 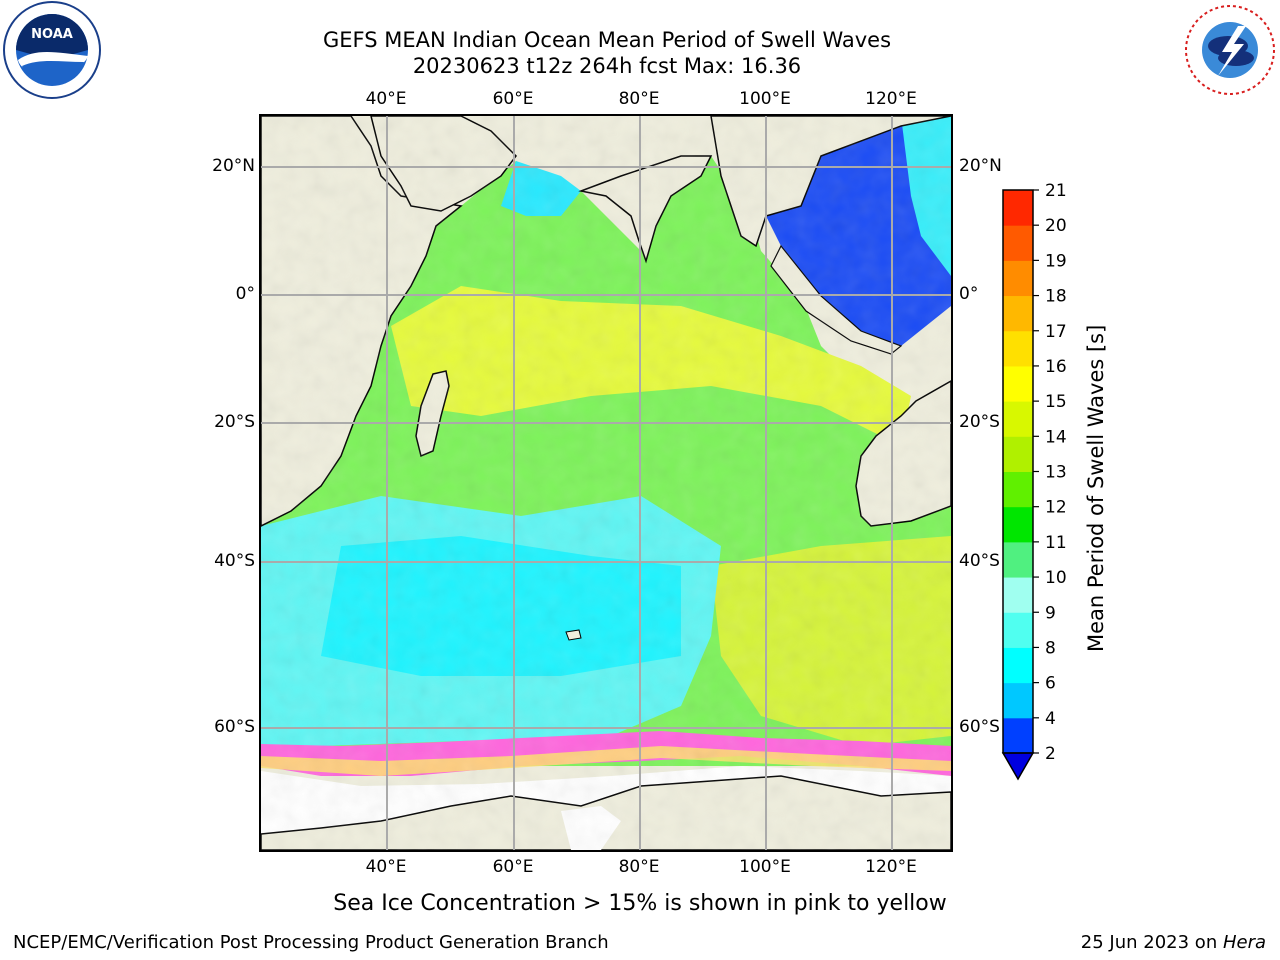 What do you see at coordinates (1018, 766) in the screenshot?
I see `colorbar-extend-arrow` at bounding box center [1018, 766].